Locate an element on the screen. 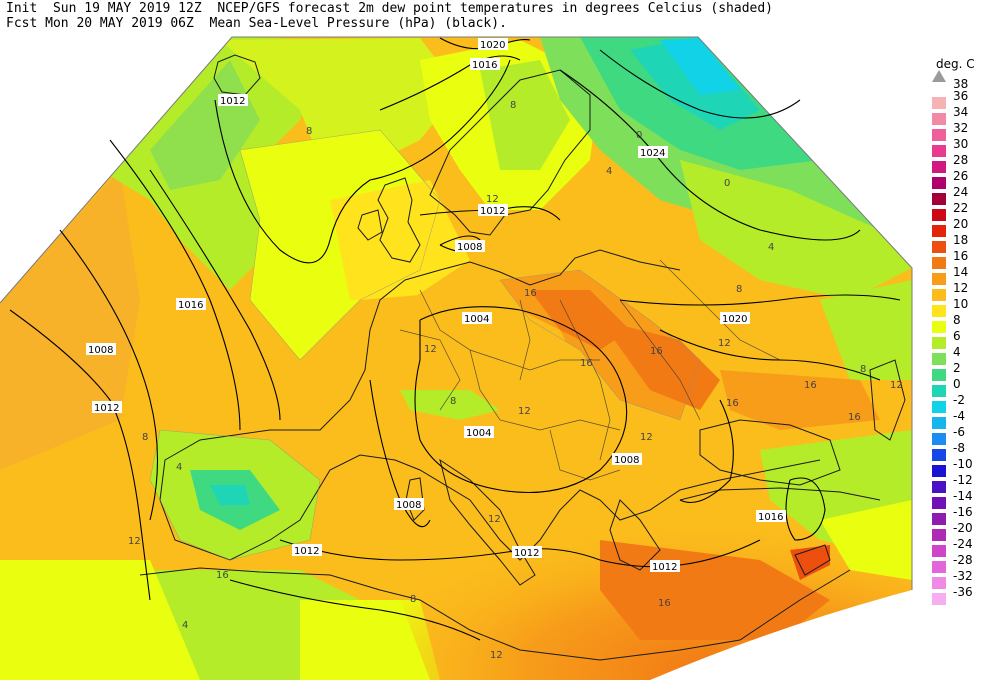 Image resolution: width=1000 pixels, height=680 pixels. legend-label: 16 is located at coordinates (961, 256).